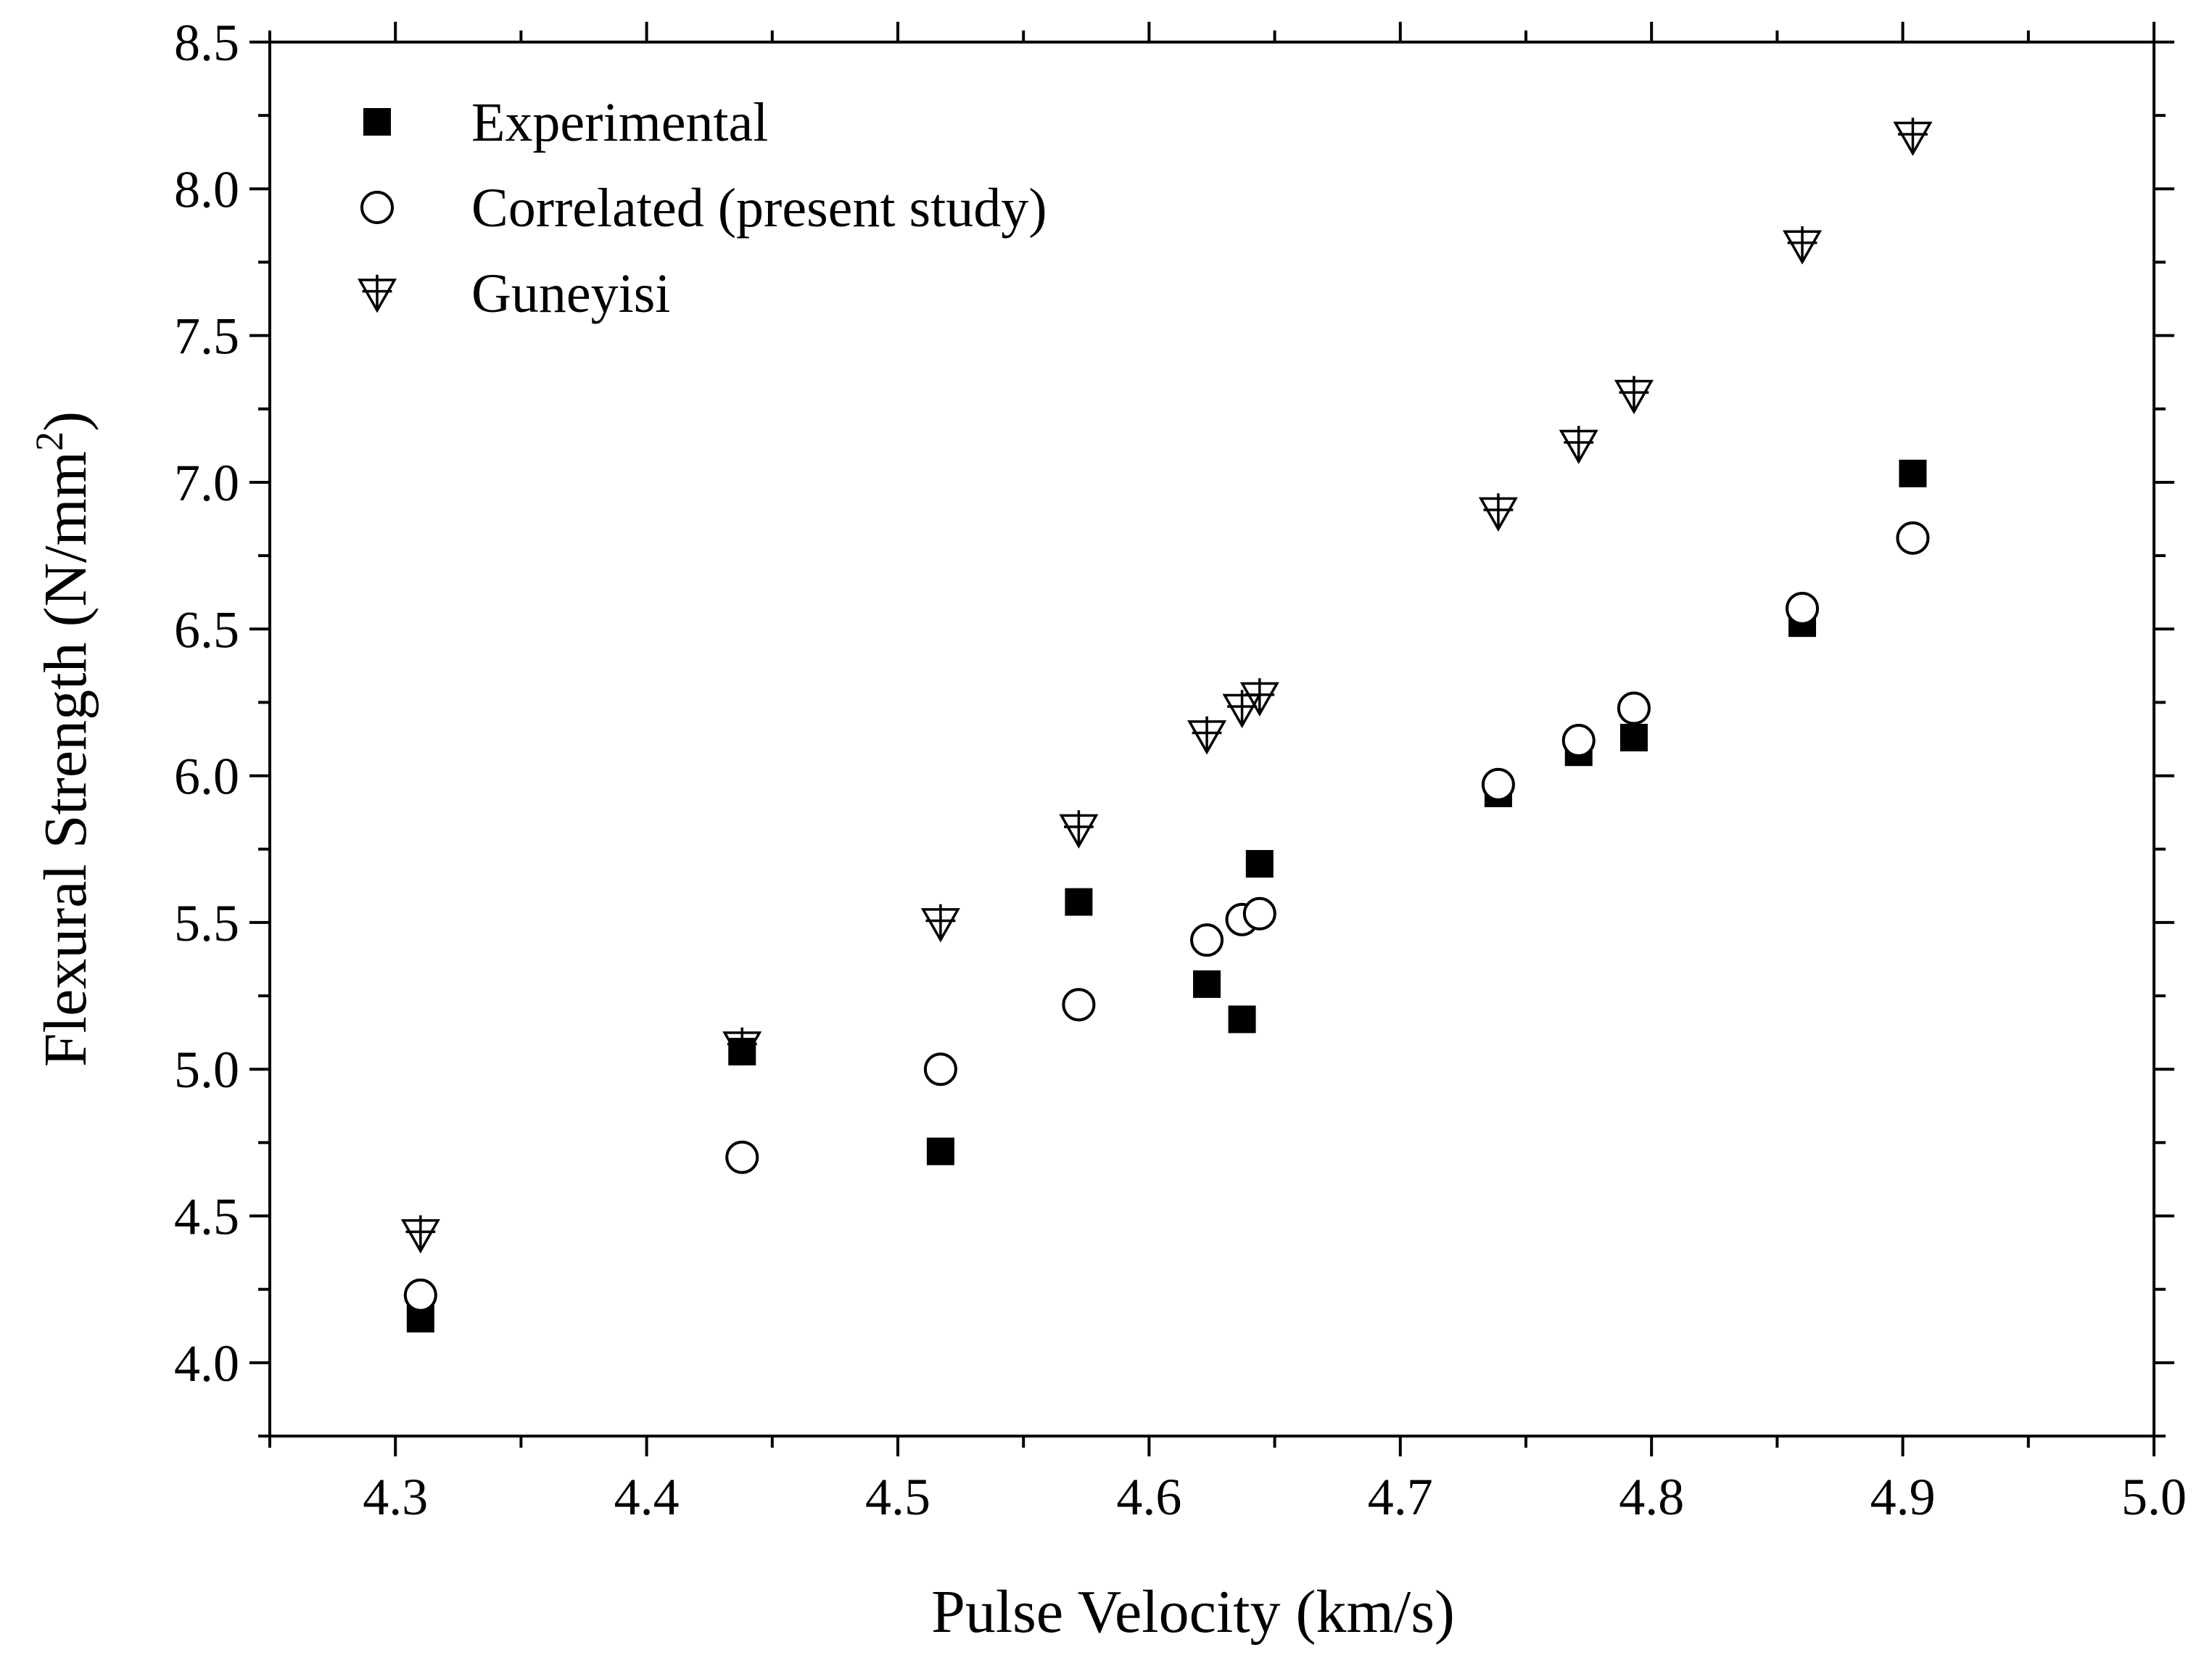 Image resolution: width=2212 pixels, height=1658 pixels. Describe the element at coordinates (49, 441) in the screenshot. I see `y-axis-title-superscript: 2` at that location.